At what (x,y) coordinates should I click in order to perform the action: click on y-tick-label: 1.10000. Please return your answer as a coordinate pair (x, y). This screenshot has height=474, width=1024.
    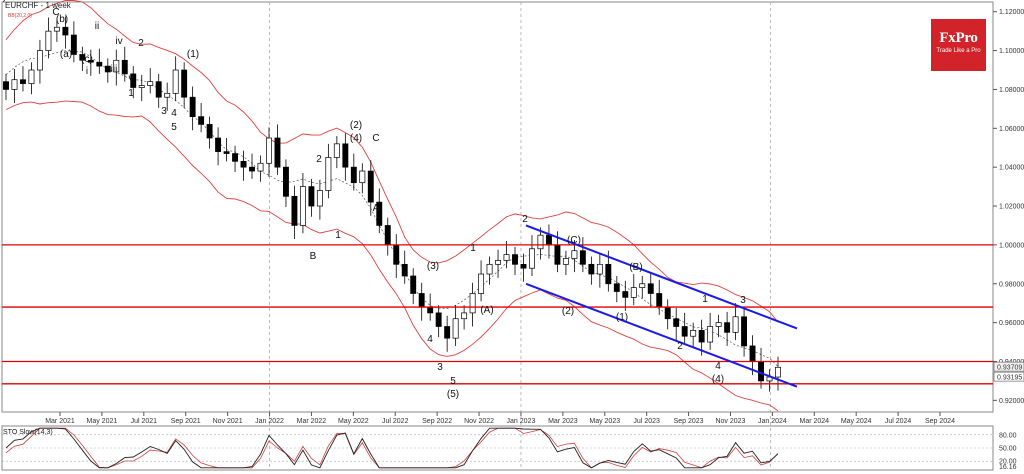
    Looking at the image, I should click on (1011, 51).